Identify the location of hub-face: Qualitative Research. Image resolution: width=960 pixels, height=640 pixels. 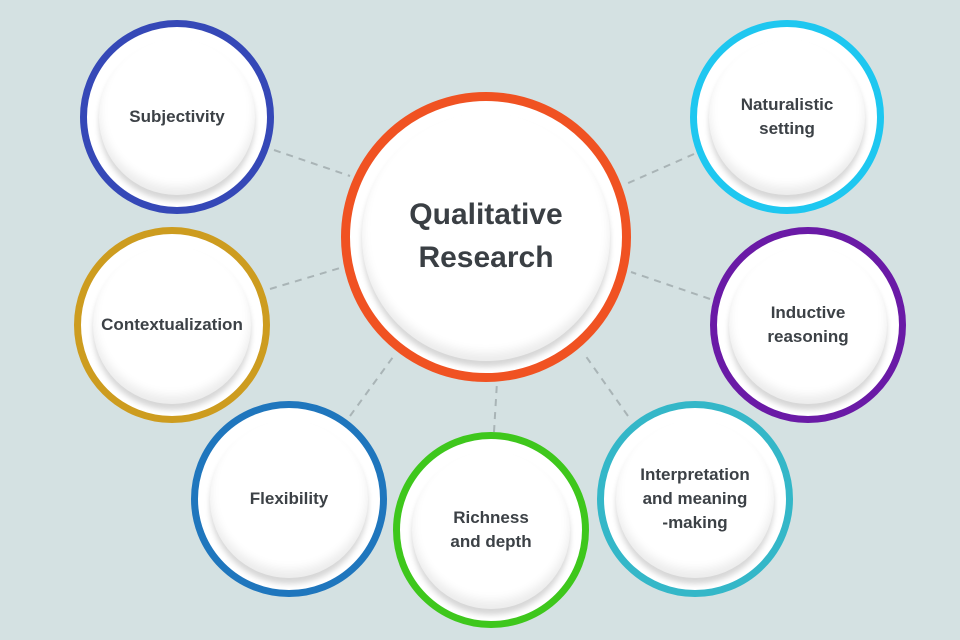
(486, 237).